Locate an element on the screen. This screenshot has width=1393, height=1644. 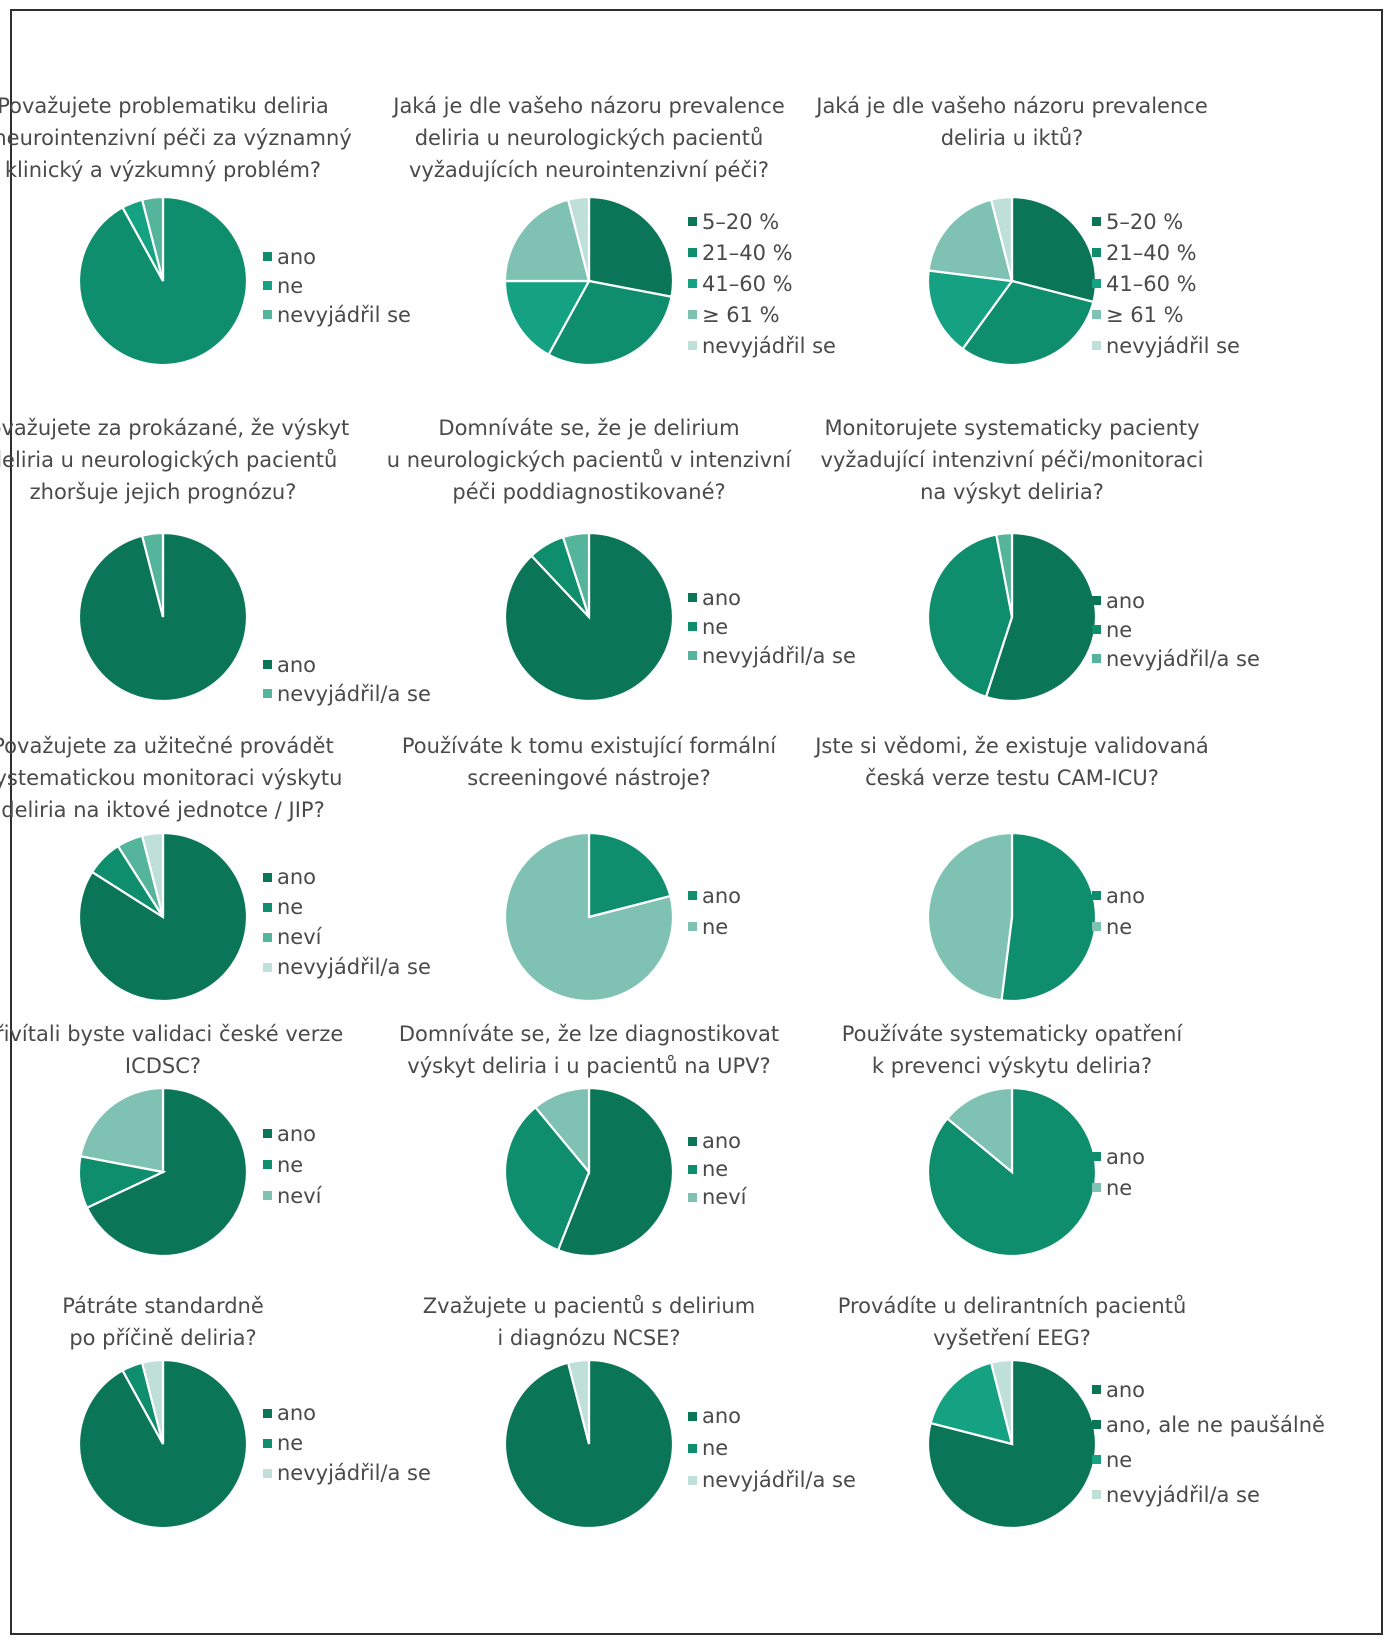
legend-item: neví is located at coordinates (347, 937).